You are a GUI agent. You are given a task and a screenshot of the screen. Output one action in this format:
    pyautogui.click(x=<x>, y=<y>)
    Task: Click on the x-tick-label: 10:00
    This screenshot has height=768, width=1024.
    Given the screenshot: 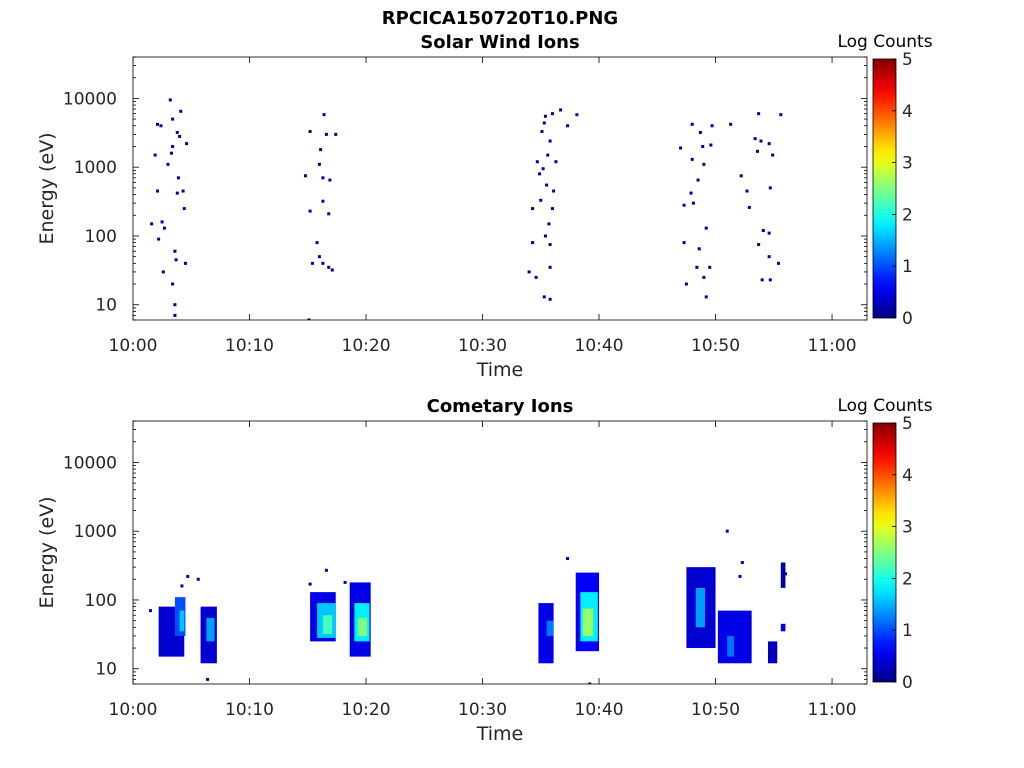 What is the action you would take?
    pyautogui.click(x=133, y=710)
    